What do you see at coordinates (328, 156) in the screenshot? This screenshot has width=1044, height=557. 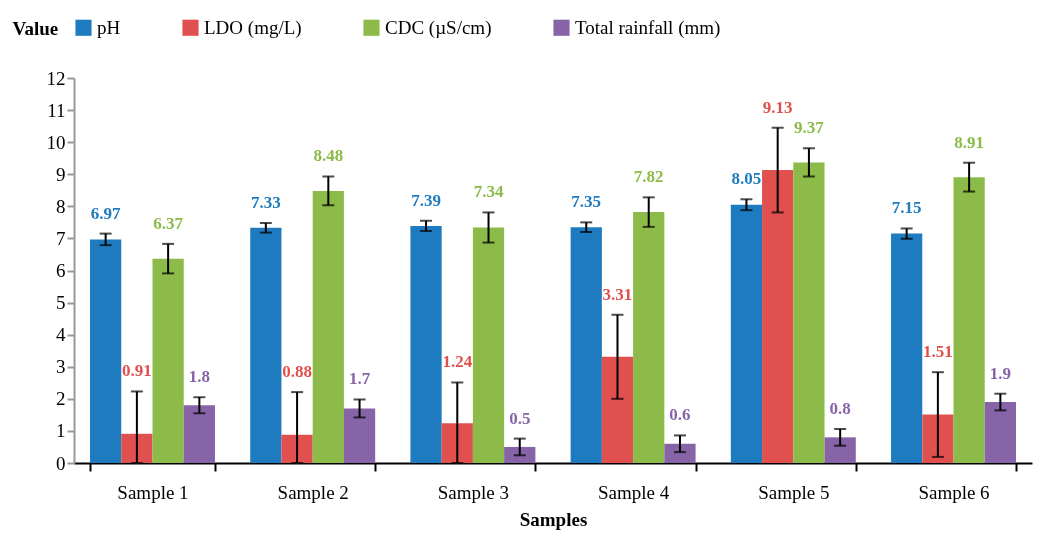 I see `data-label: 8.48` at bounding box center [328, 156].